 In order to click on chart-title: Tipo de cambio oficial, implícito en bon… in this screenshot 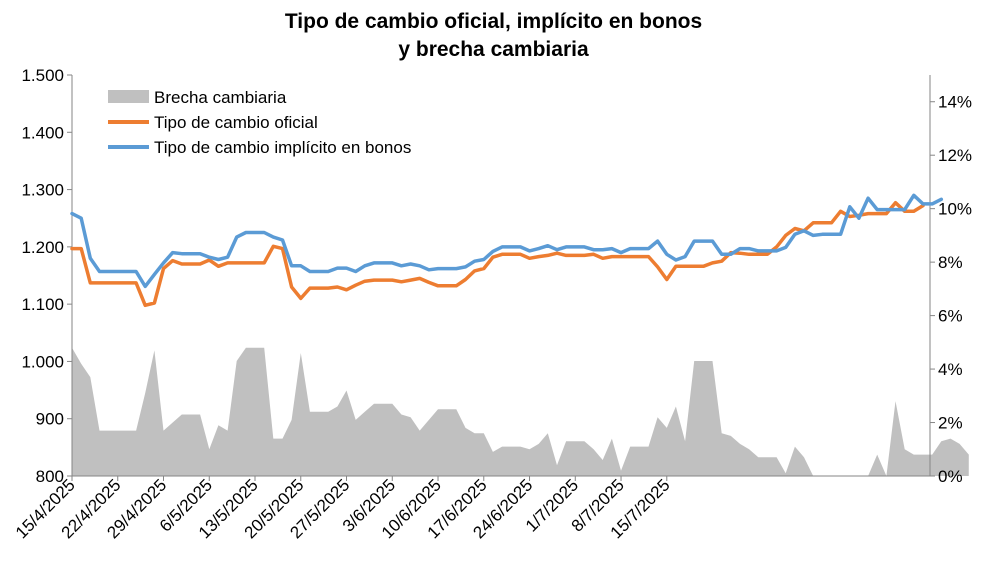, I will do `click(493, 36)`.